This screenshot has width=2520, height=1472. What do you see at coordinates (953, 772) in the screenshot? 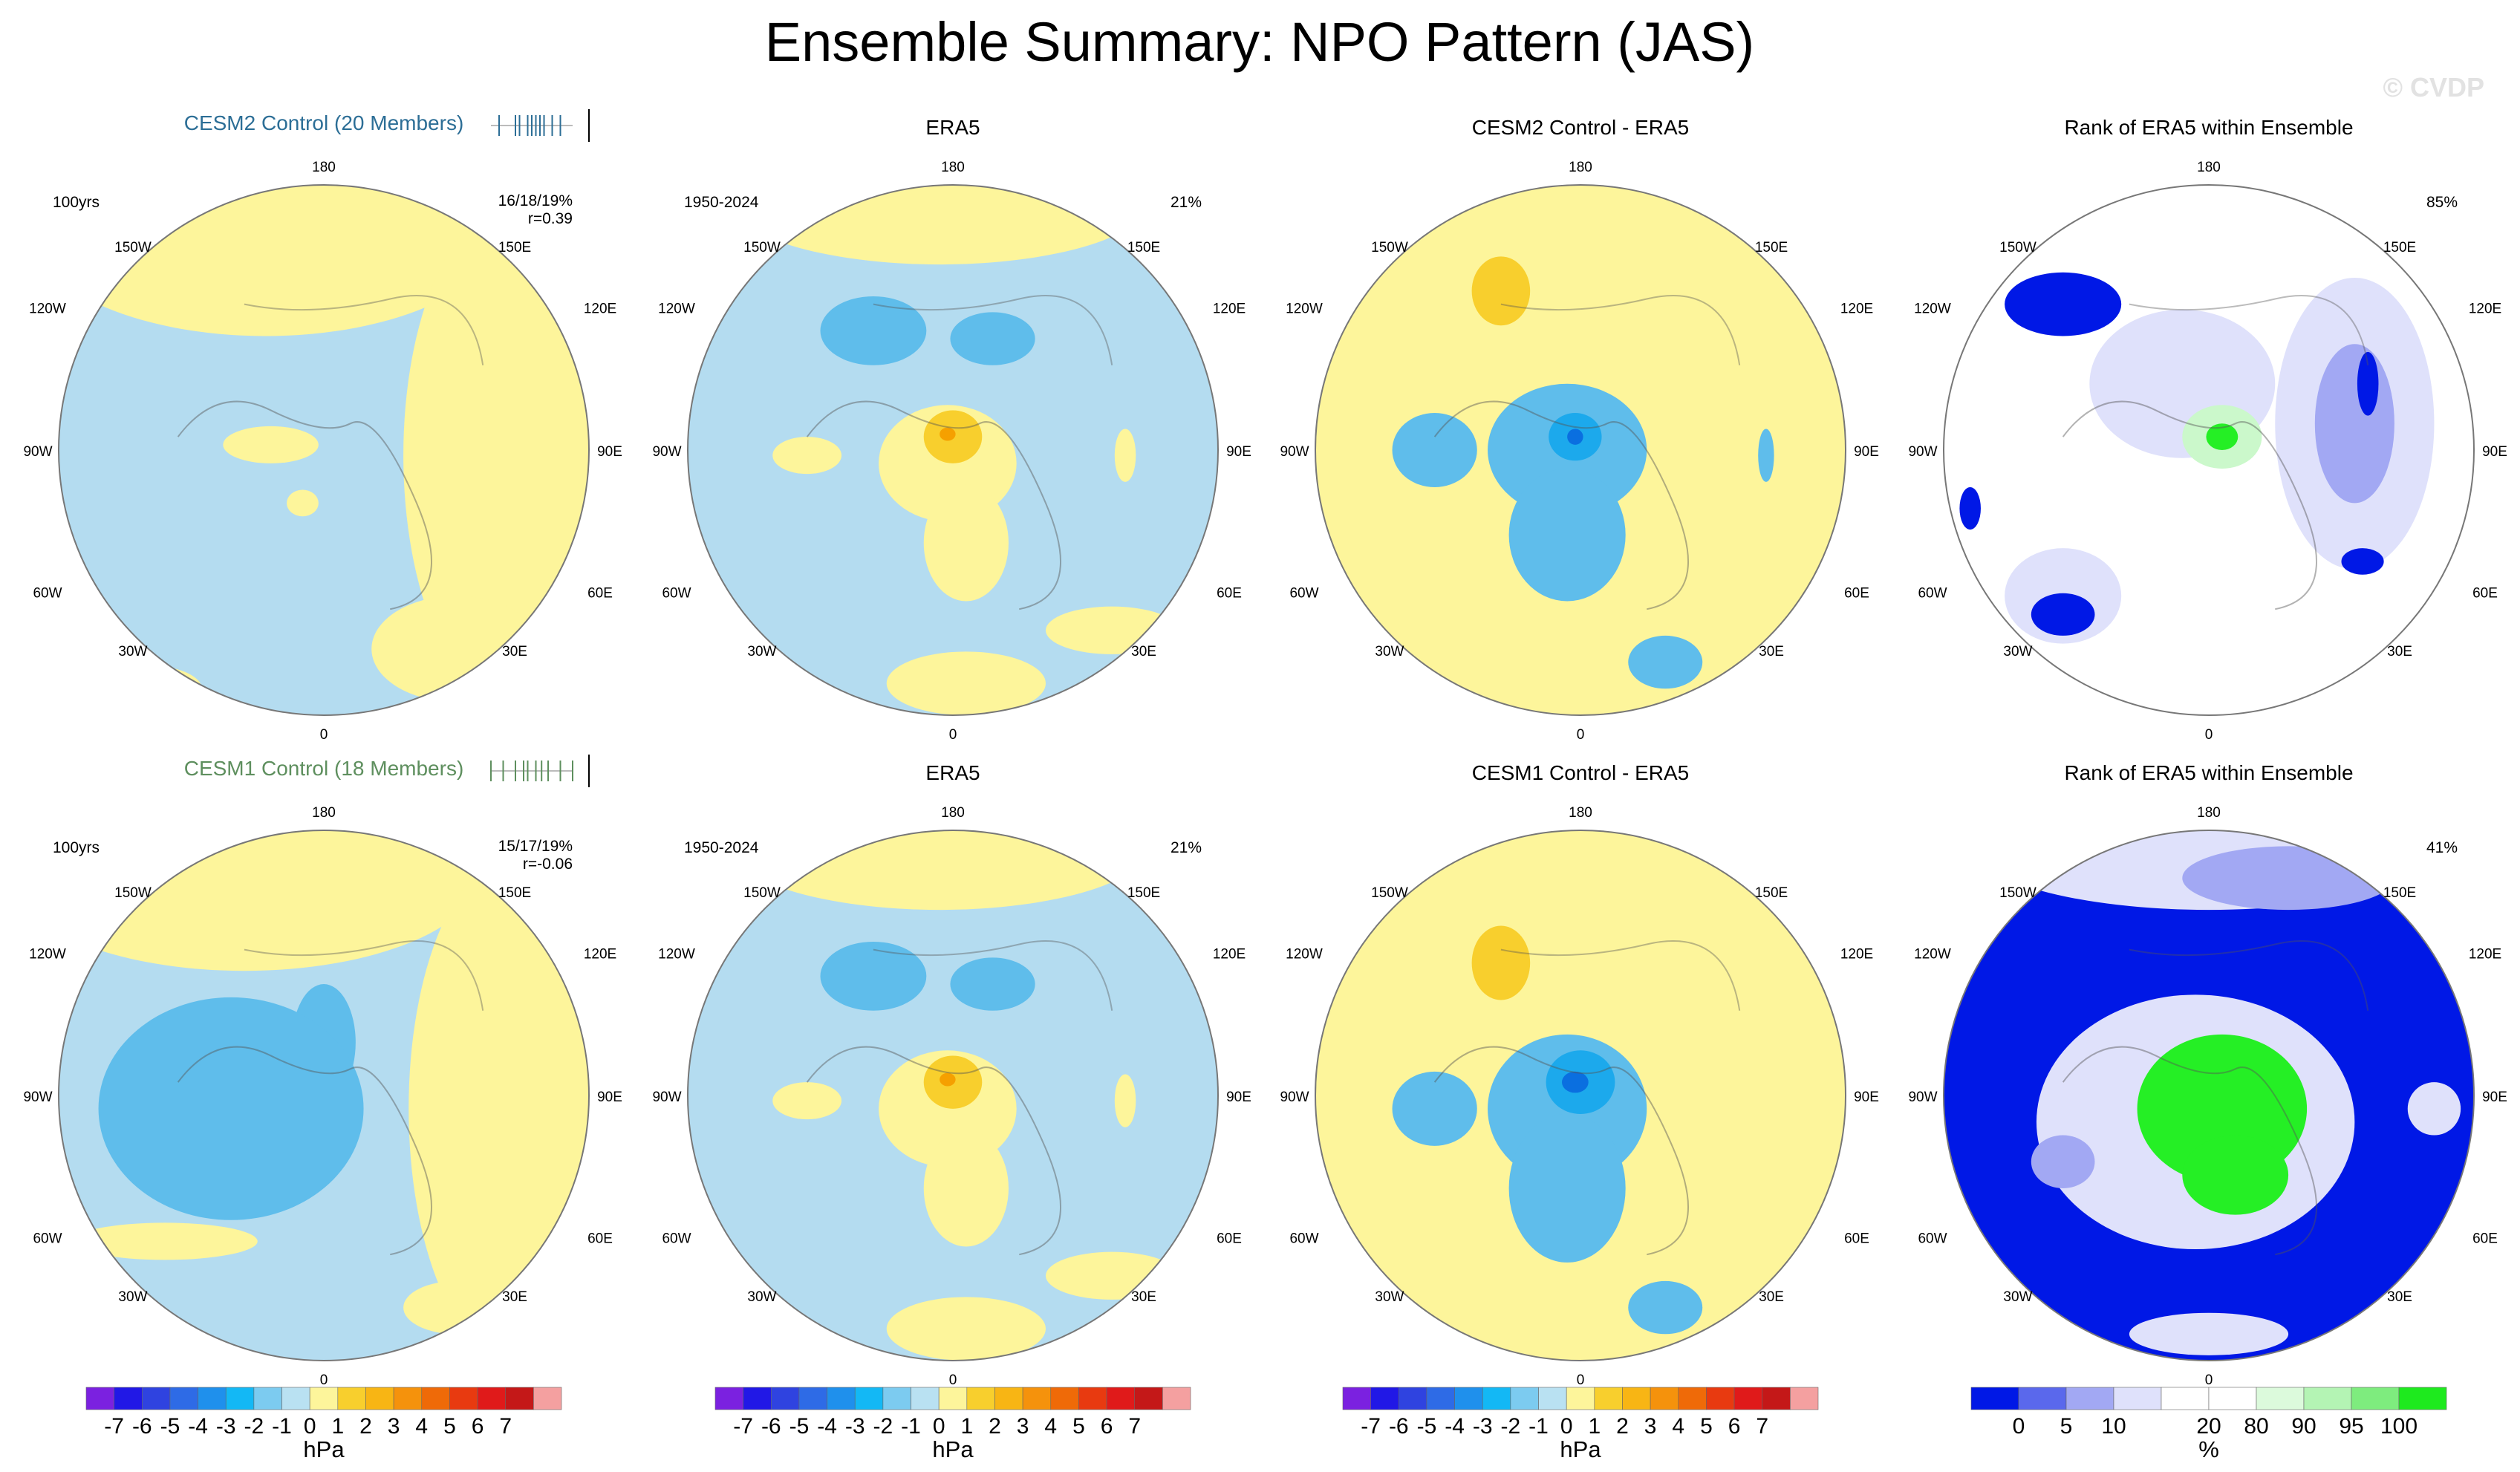
I see `obs-title: ERA5` at bounding box center [953, 772].